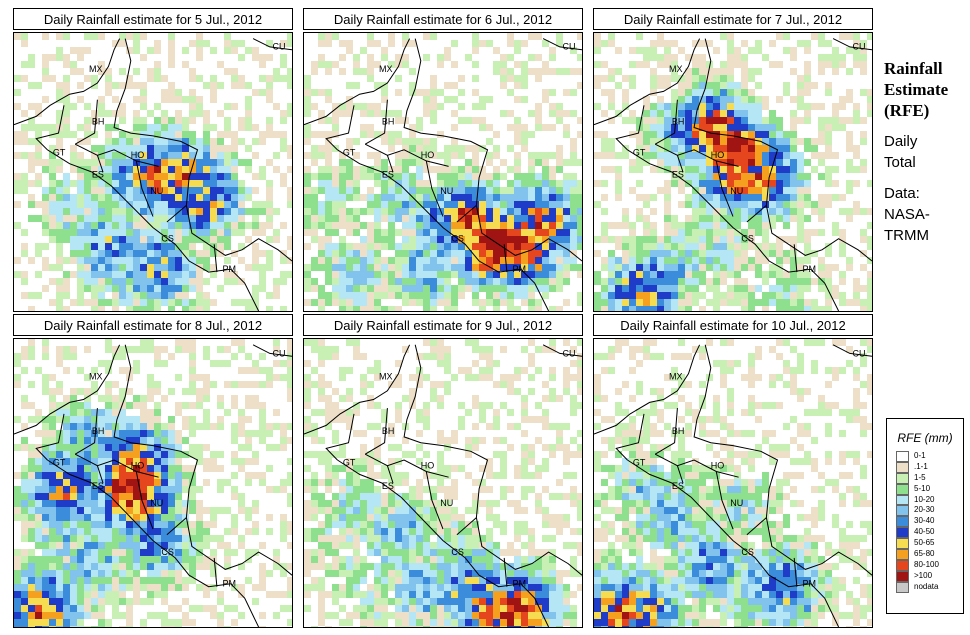  I want to click on legend-label: 40-50, so click(924, 532).